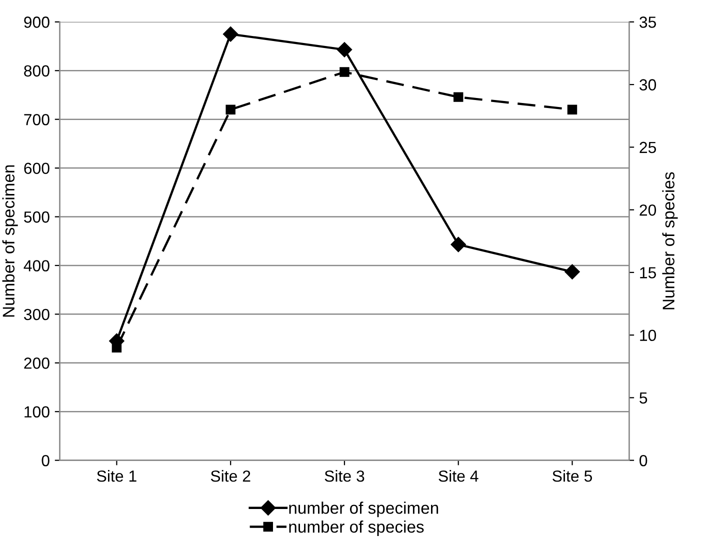  I want to click on y-tick-label: 200, so click(37, 363).